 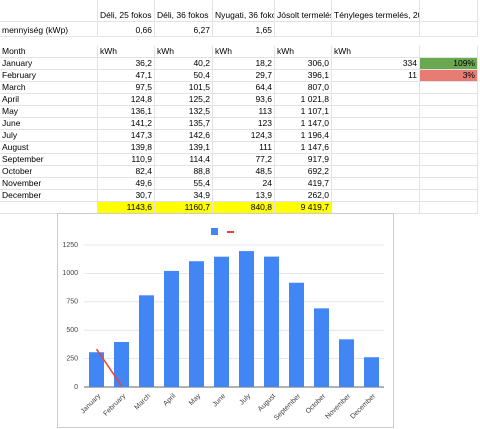 What do you see at coordinates (126, 148) in the screenshot?
I see `cell: 139,8` at bounding box center [126, 148].